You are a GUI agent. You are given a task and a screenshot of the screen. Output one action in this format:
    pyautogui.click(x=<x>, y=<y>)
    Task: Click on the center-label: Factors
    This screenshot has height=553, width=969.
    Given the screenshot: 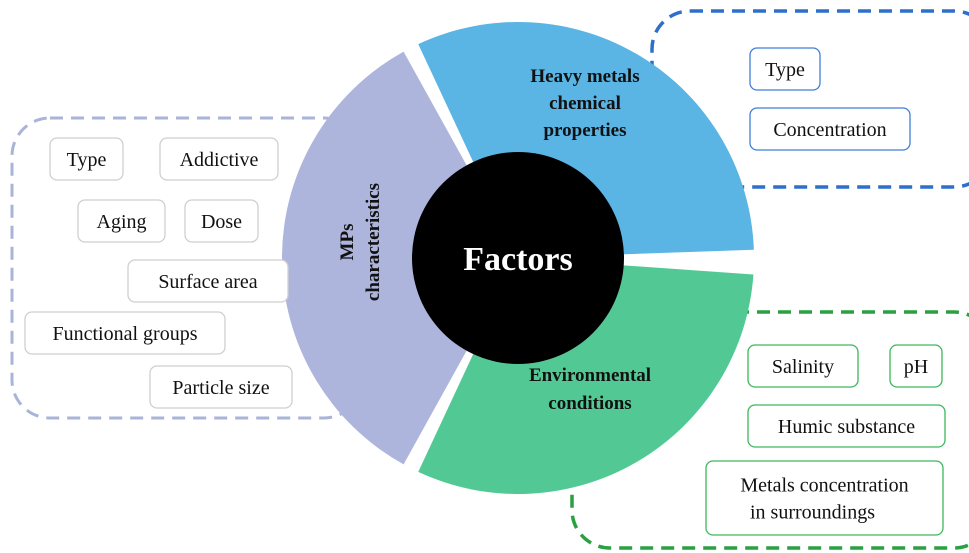 What is the action you would take?
    pyautogui.click(x=518, y=259)
    